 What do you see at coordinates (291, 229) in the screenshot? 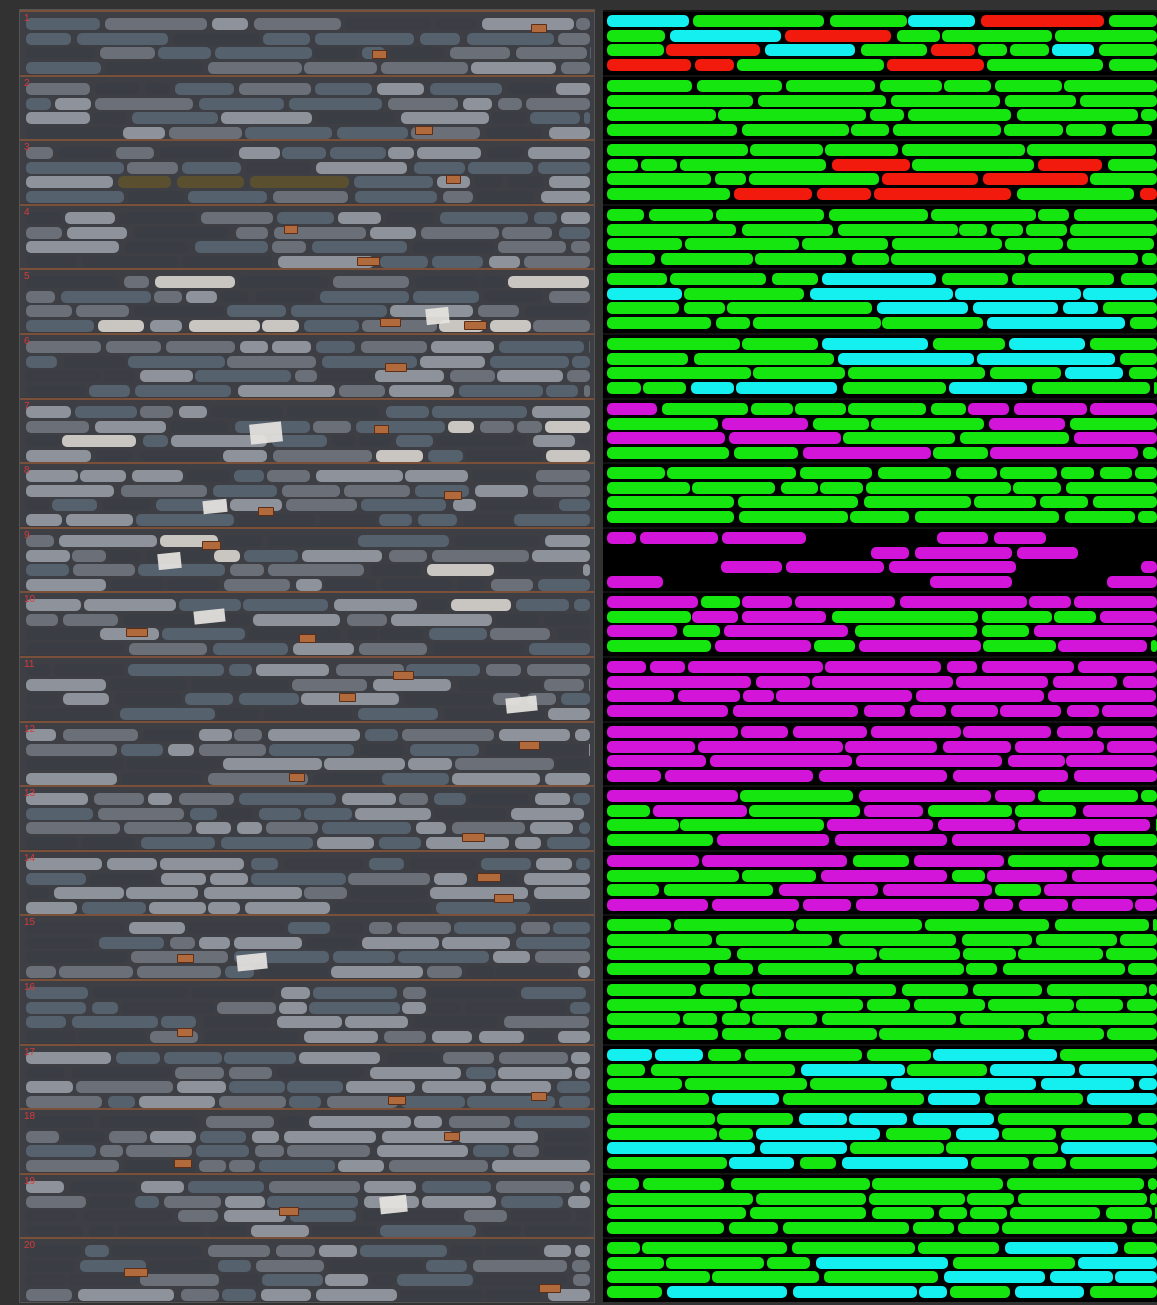
I see `sample-tag` at bounding box center [291, 229].